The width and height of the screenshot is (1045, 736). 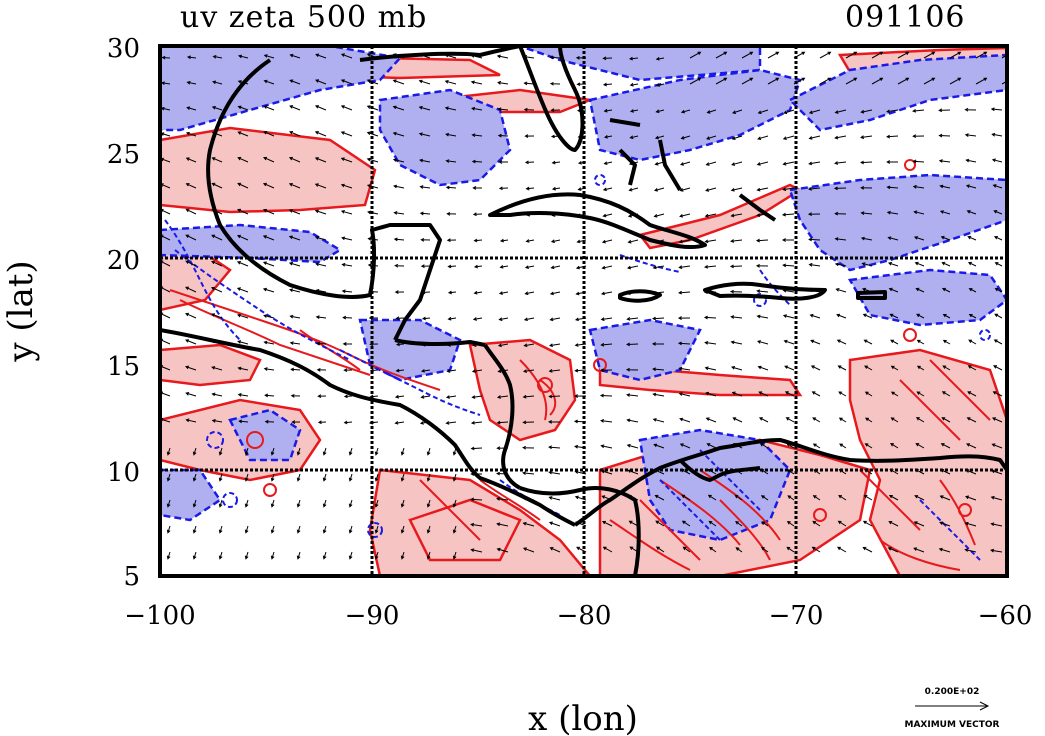 What do you see at coordinates (952, 692) in the screenshot?
I see `reference-vector-value: 0.200E+02` at bounding box center [952, 692].